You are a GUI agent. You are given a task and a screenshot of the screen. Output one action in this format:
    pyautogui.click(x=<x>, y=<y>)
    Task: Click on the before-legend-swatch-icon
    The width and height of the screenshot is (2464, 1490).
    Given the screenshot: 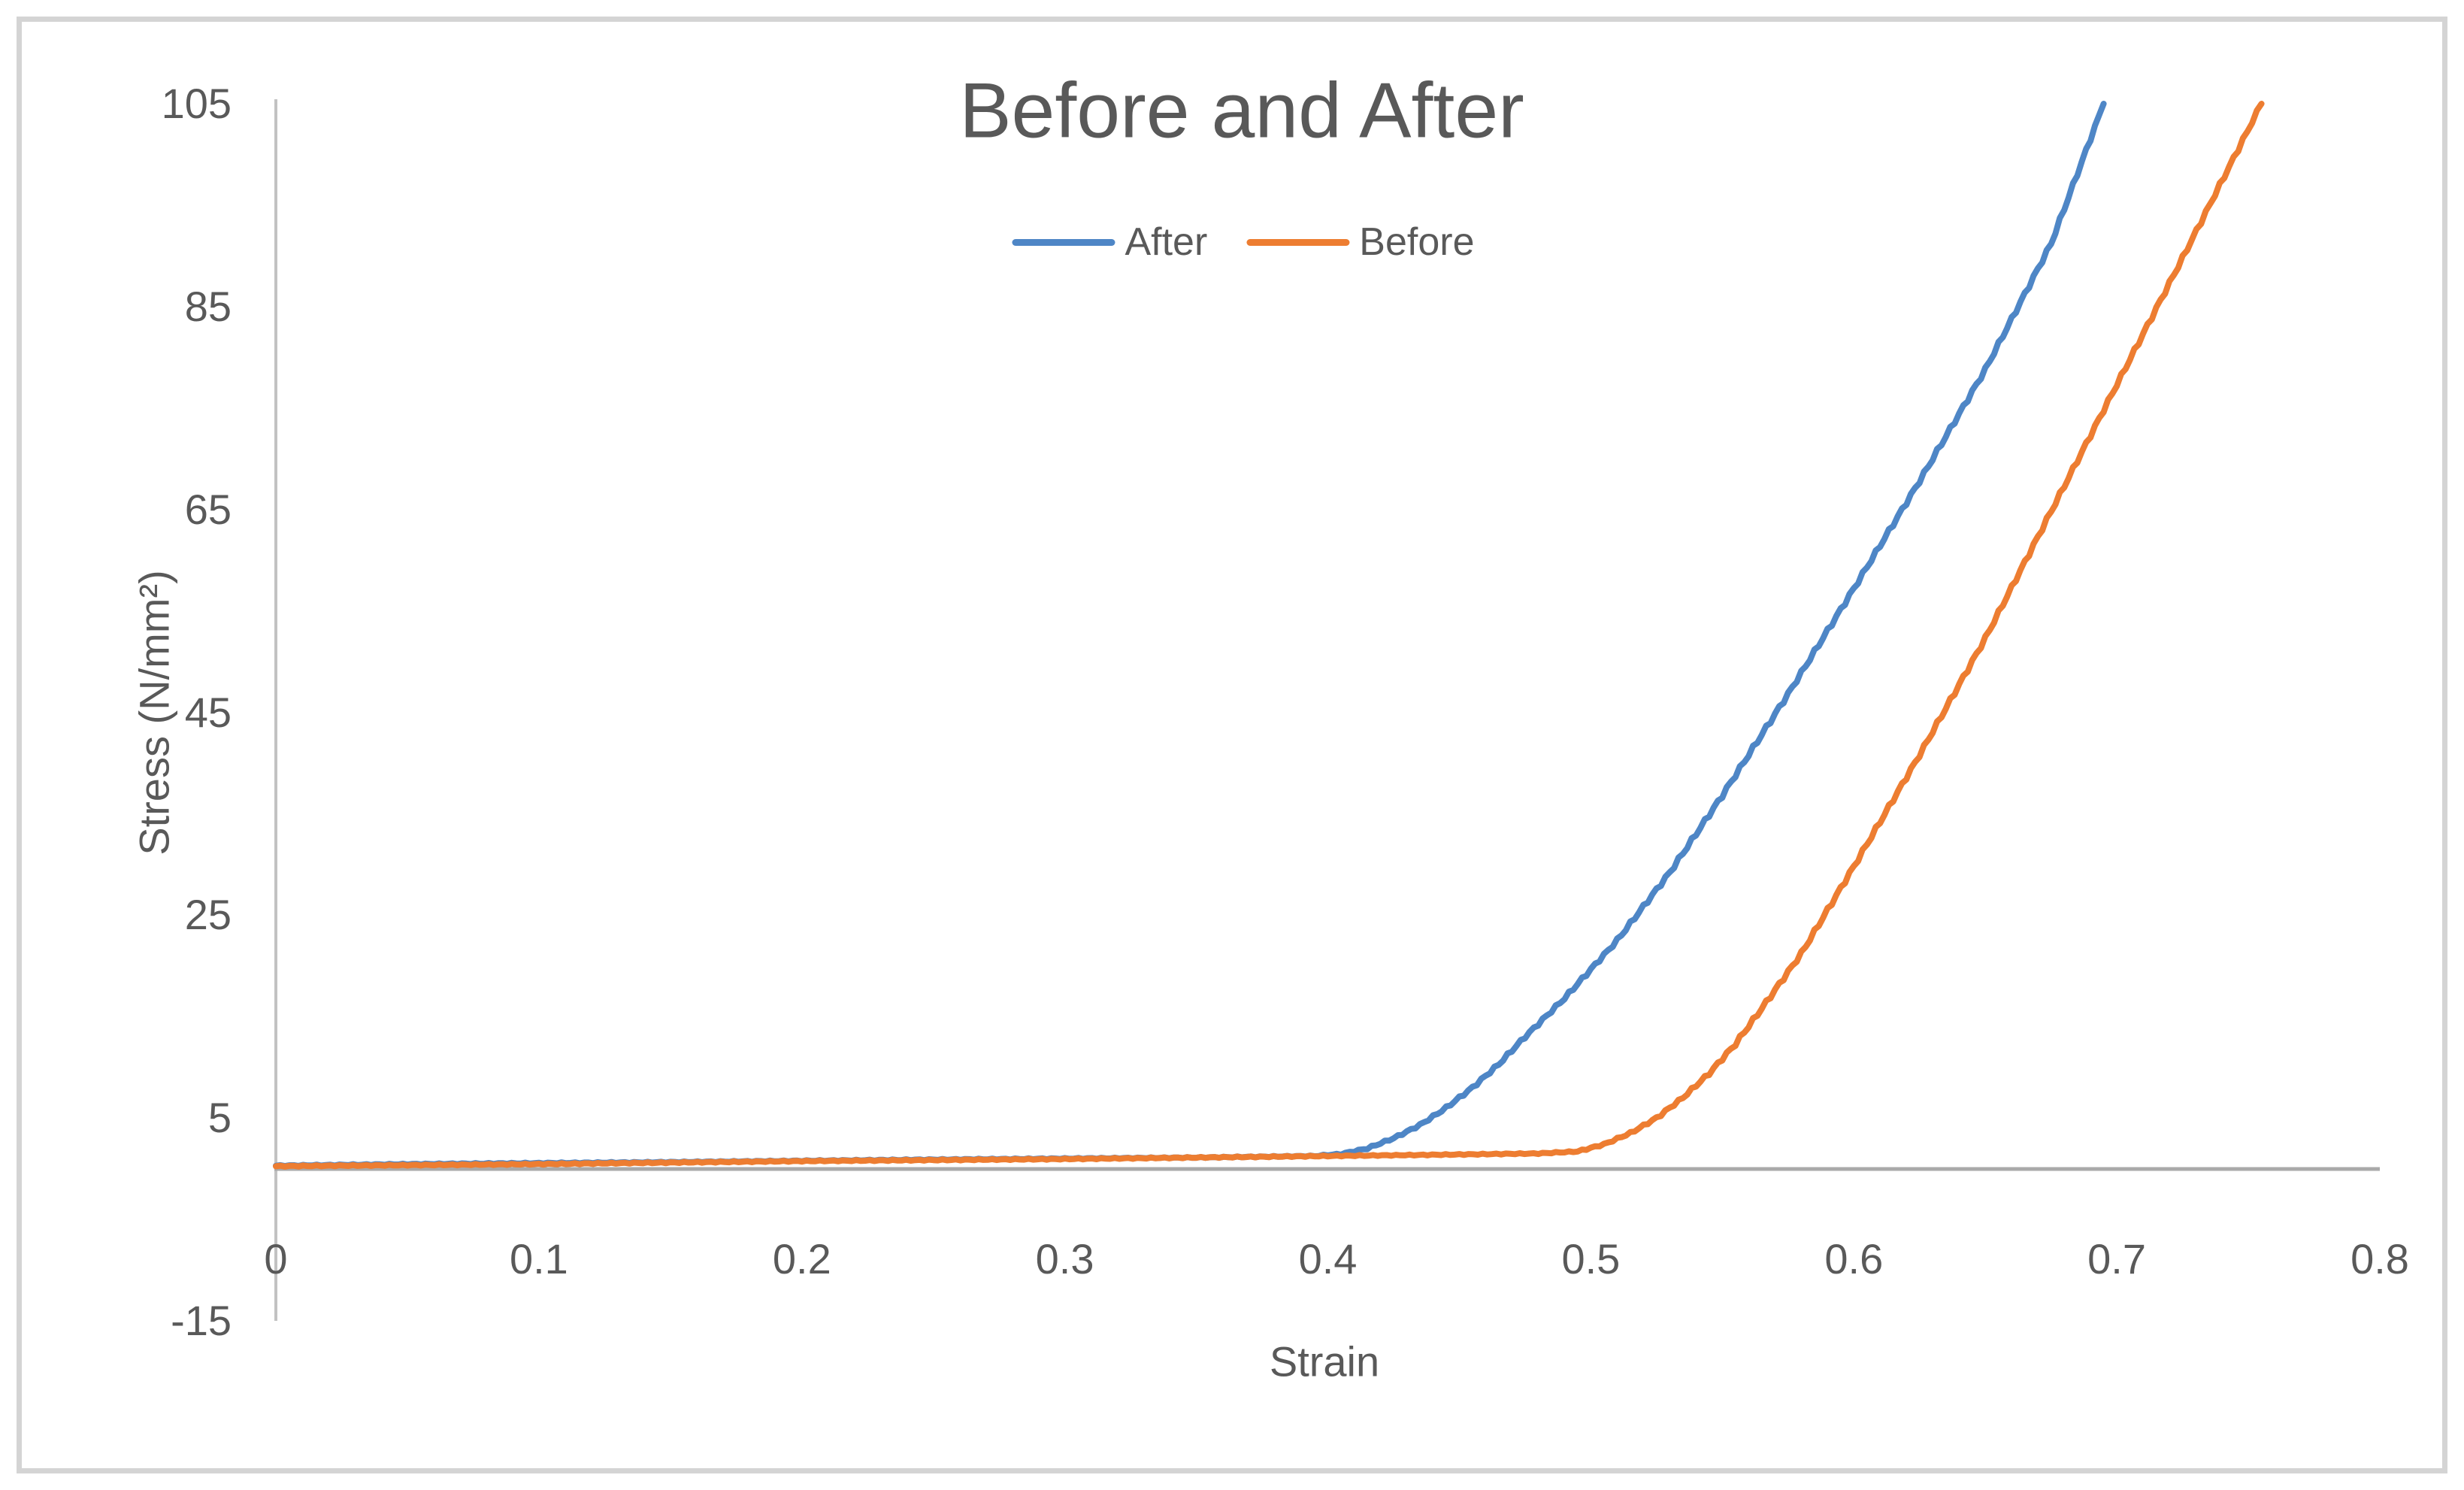 What is the action you would take?
    pyautogui.click(x=1298, y=242)
    